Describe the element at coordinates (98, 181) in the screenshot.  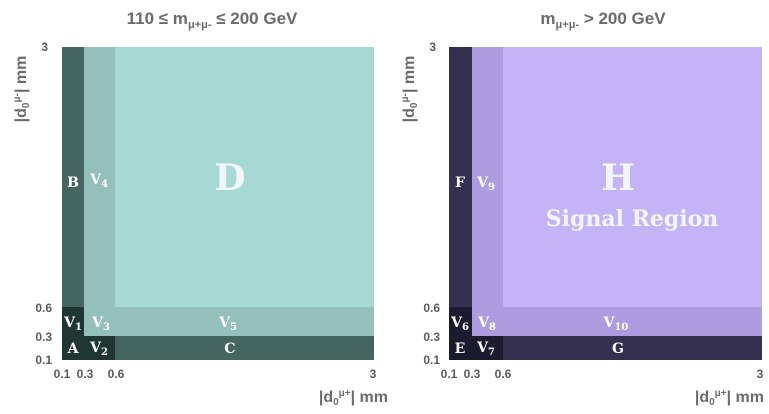
I see `label-V4: V4` at that location.